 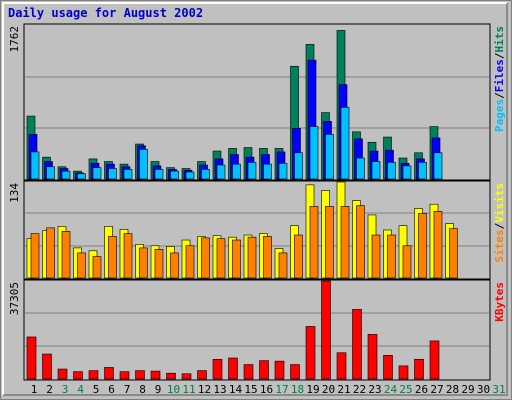 What do you see at coordinates (127, 389) in the screenshot?
I see `day-label-7: 7` at bounding box center [127, 389].